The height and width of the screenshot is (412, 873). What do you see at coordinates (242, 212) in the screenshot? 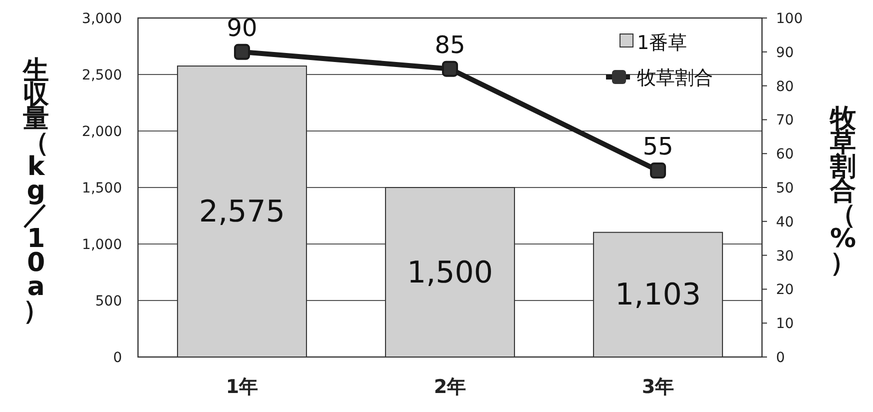
I see `data-label: 2,575` at bounding box center [242, 212].